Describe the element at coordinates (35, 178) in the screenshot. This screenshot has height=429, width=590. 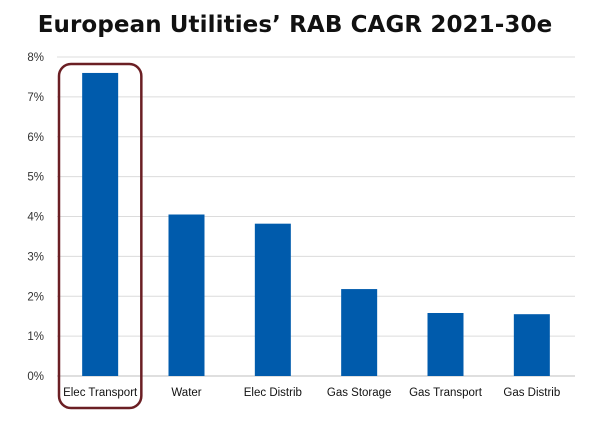
I see `y-tick-label: 5%` at that location.